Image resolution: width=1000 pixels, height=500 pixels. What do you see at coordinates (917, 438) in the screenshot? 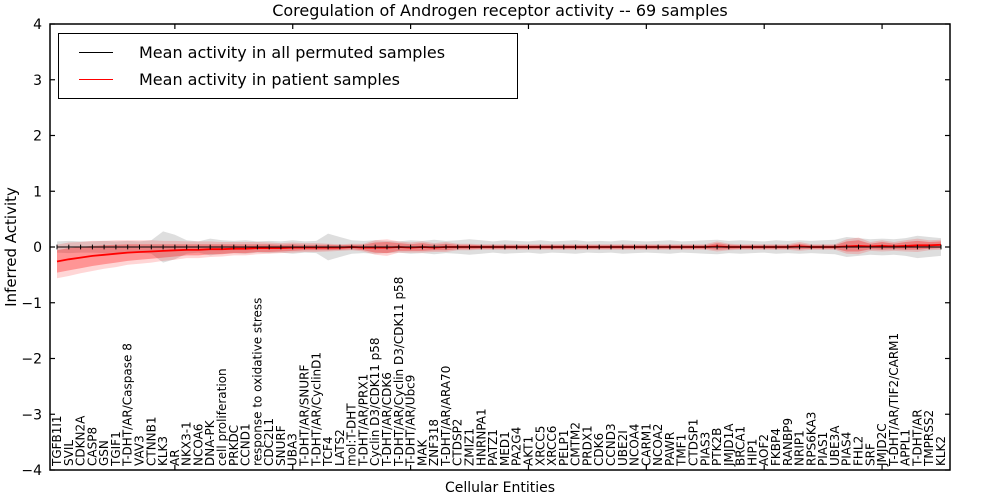
I see `x-tick-label: T-DHT/AR` at bounding box center [917, 438].